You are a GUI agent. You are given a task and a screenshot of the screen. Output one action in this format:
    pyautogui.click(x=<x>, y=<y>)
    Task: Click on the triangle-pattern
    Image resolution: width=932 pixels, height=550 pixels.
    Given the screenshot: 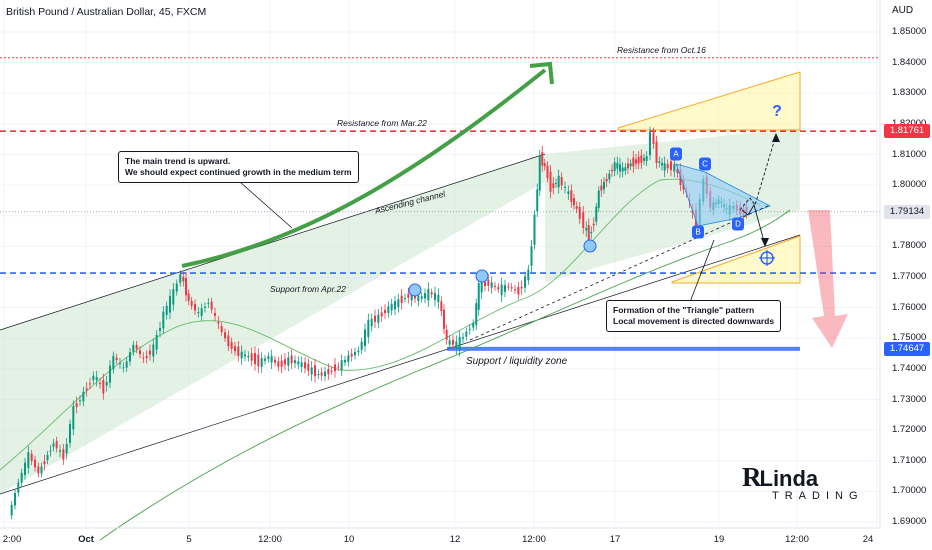 What is the action you would take?
    pyautogui.click(x=723, y=195)
    